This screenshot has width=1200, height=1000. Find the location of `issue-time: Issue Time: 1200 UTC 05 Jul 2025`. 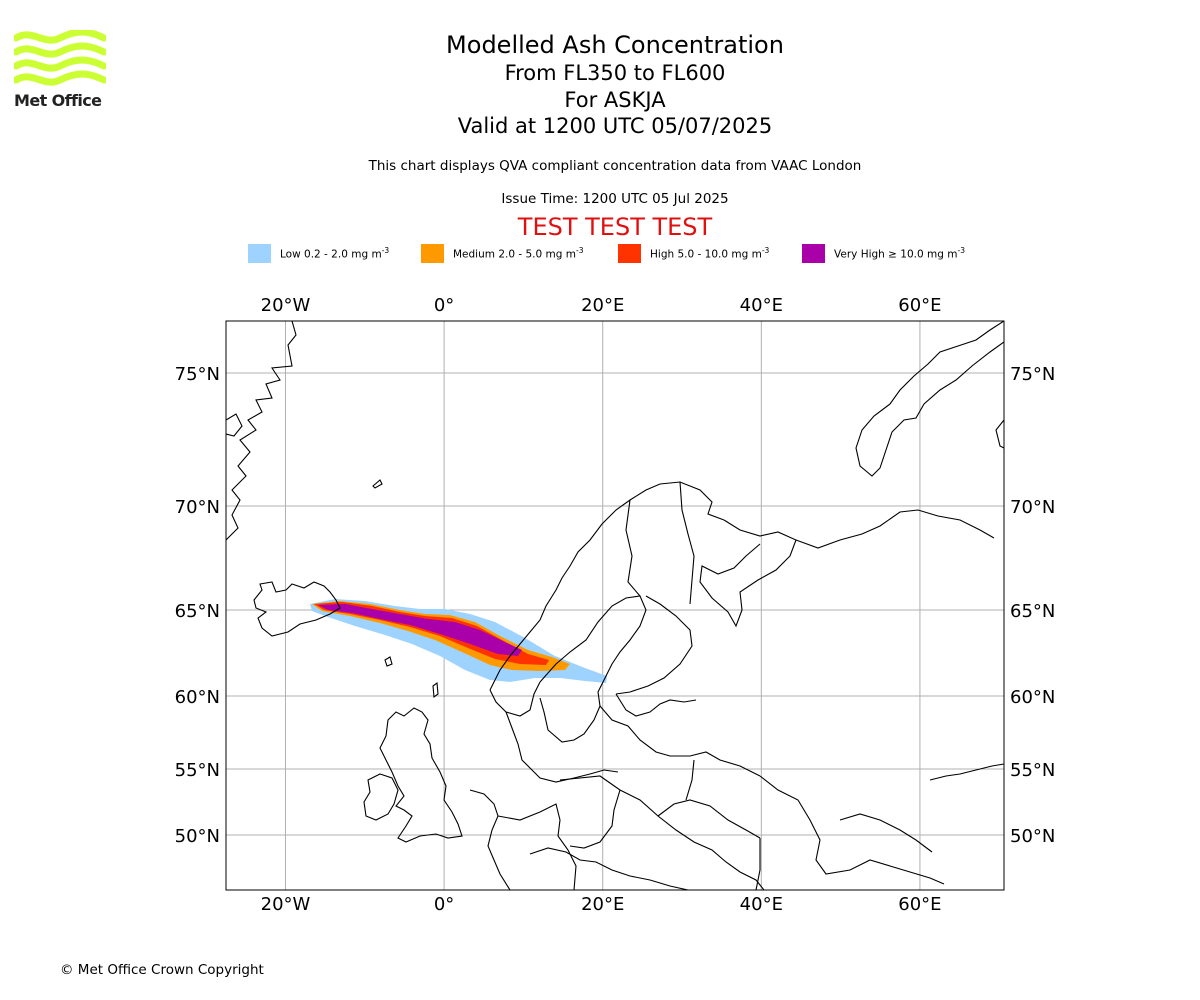

issue-time: Issue Time: 1200 UTC 05 Jul 2025 is located at coordinates (615, 199).